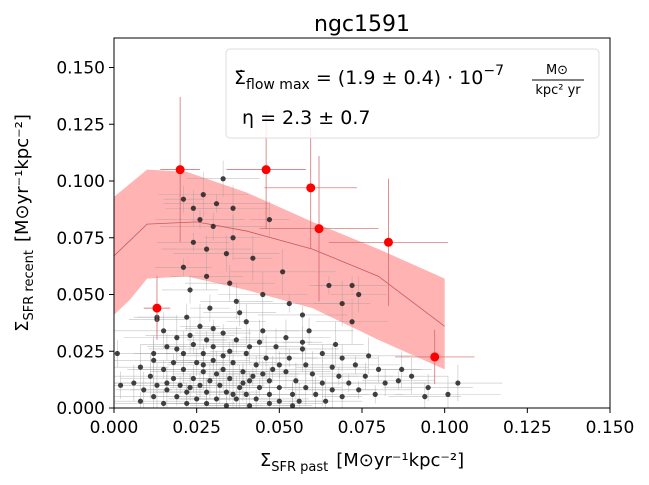 The image size is (649, 485). I want to click on x-axis-label-units: [M⊙yr⁻¹kpc⁻²], so click(400, 460).